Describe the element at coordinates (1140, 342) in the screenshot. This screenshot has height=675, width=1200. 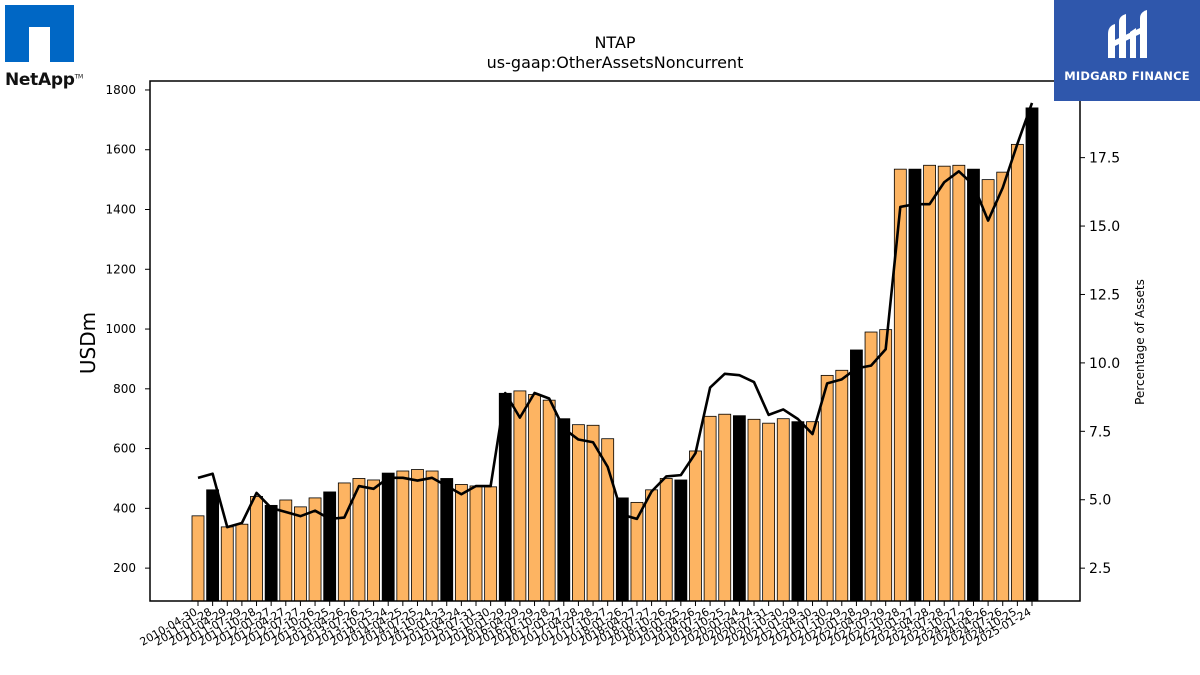
I see `y2-axis-label: Percentage of Assets` at that location.